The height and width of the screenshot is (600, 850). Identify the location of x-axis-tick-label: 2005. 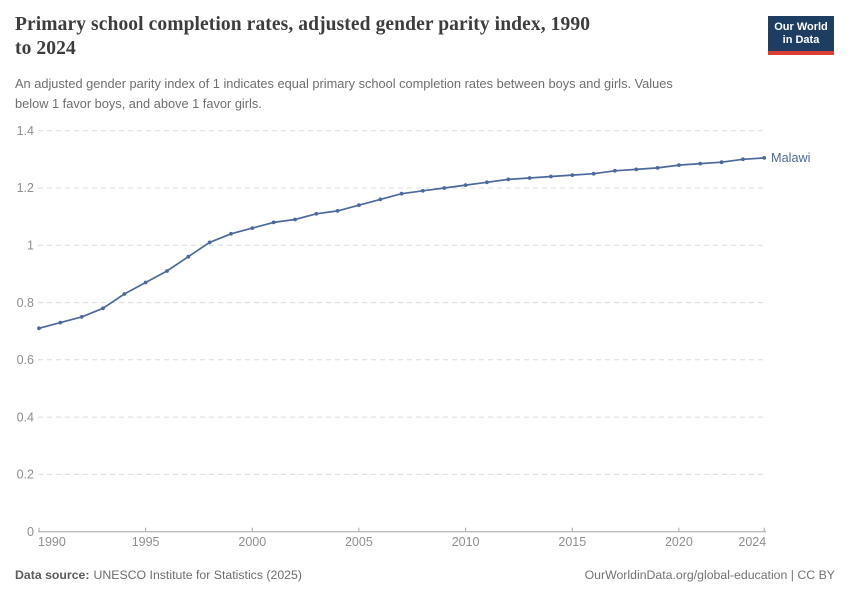
(359, 542).